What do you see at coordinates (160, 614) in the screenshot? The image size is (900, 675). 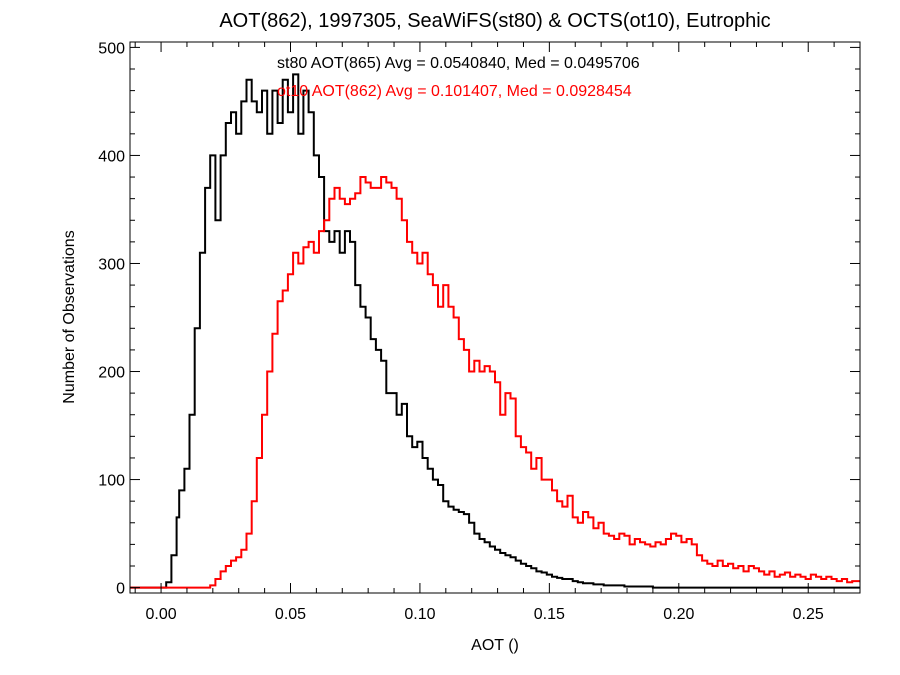 I see `x-tick-label: 0.00` at bounding box center [160, 614].